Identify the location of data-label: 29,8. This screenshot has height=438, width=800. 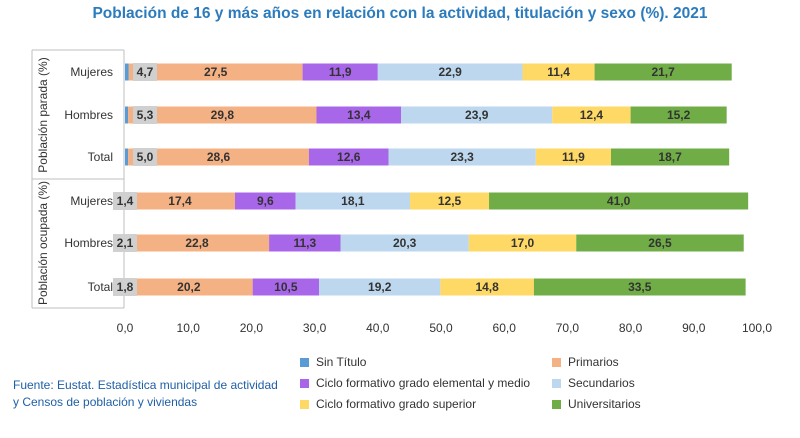
(223, 115).